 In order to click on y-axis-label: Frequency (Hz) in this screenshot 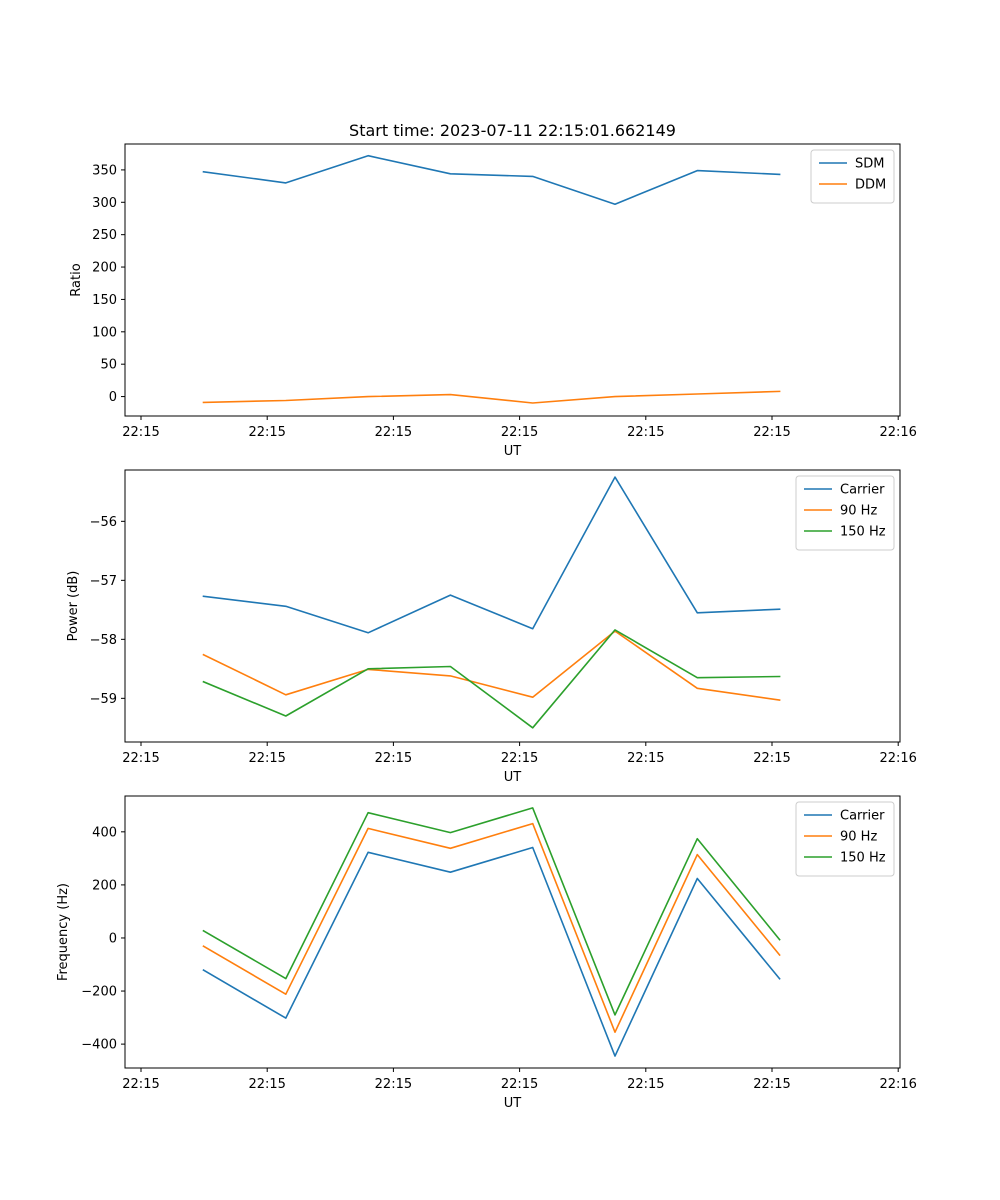, I will do `click(63, 932)`.